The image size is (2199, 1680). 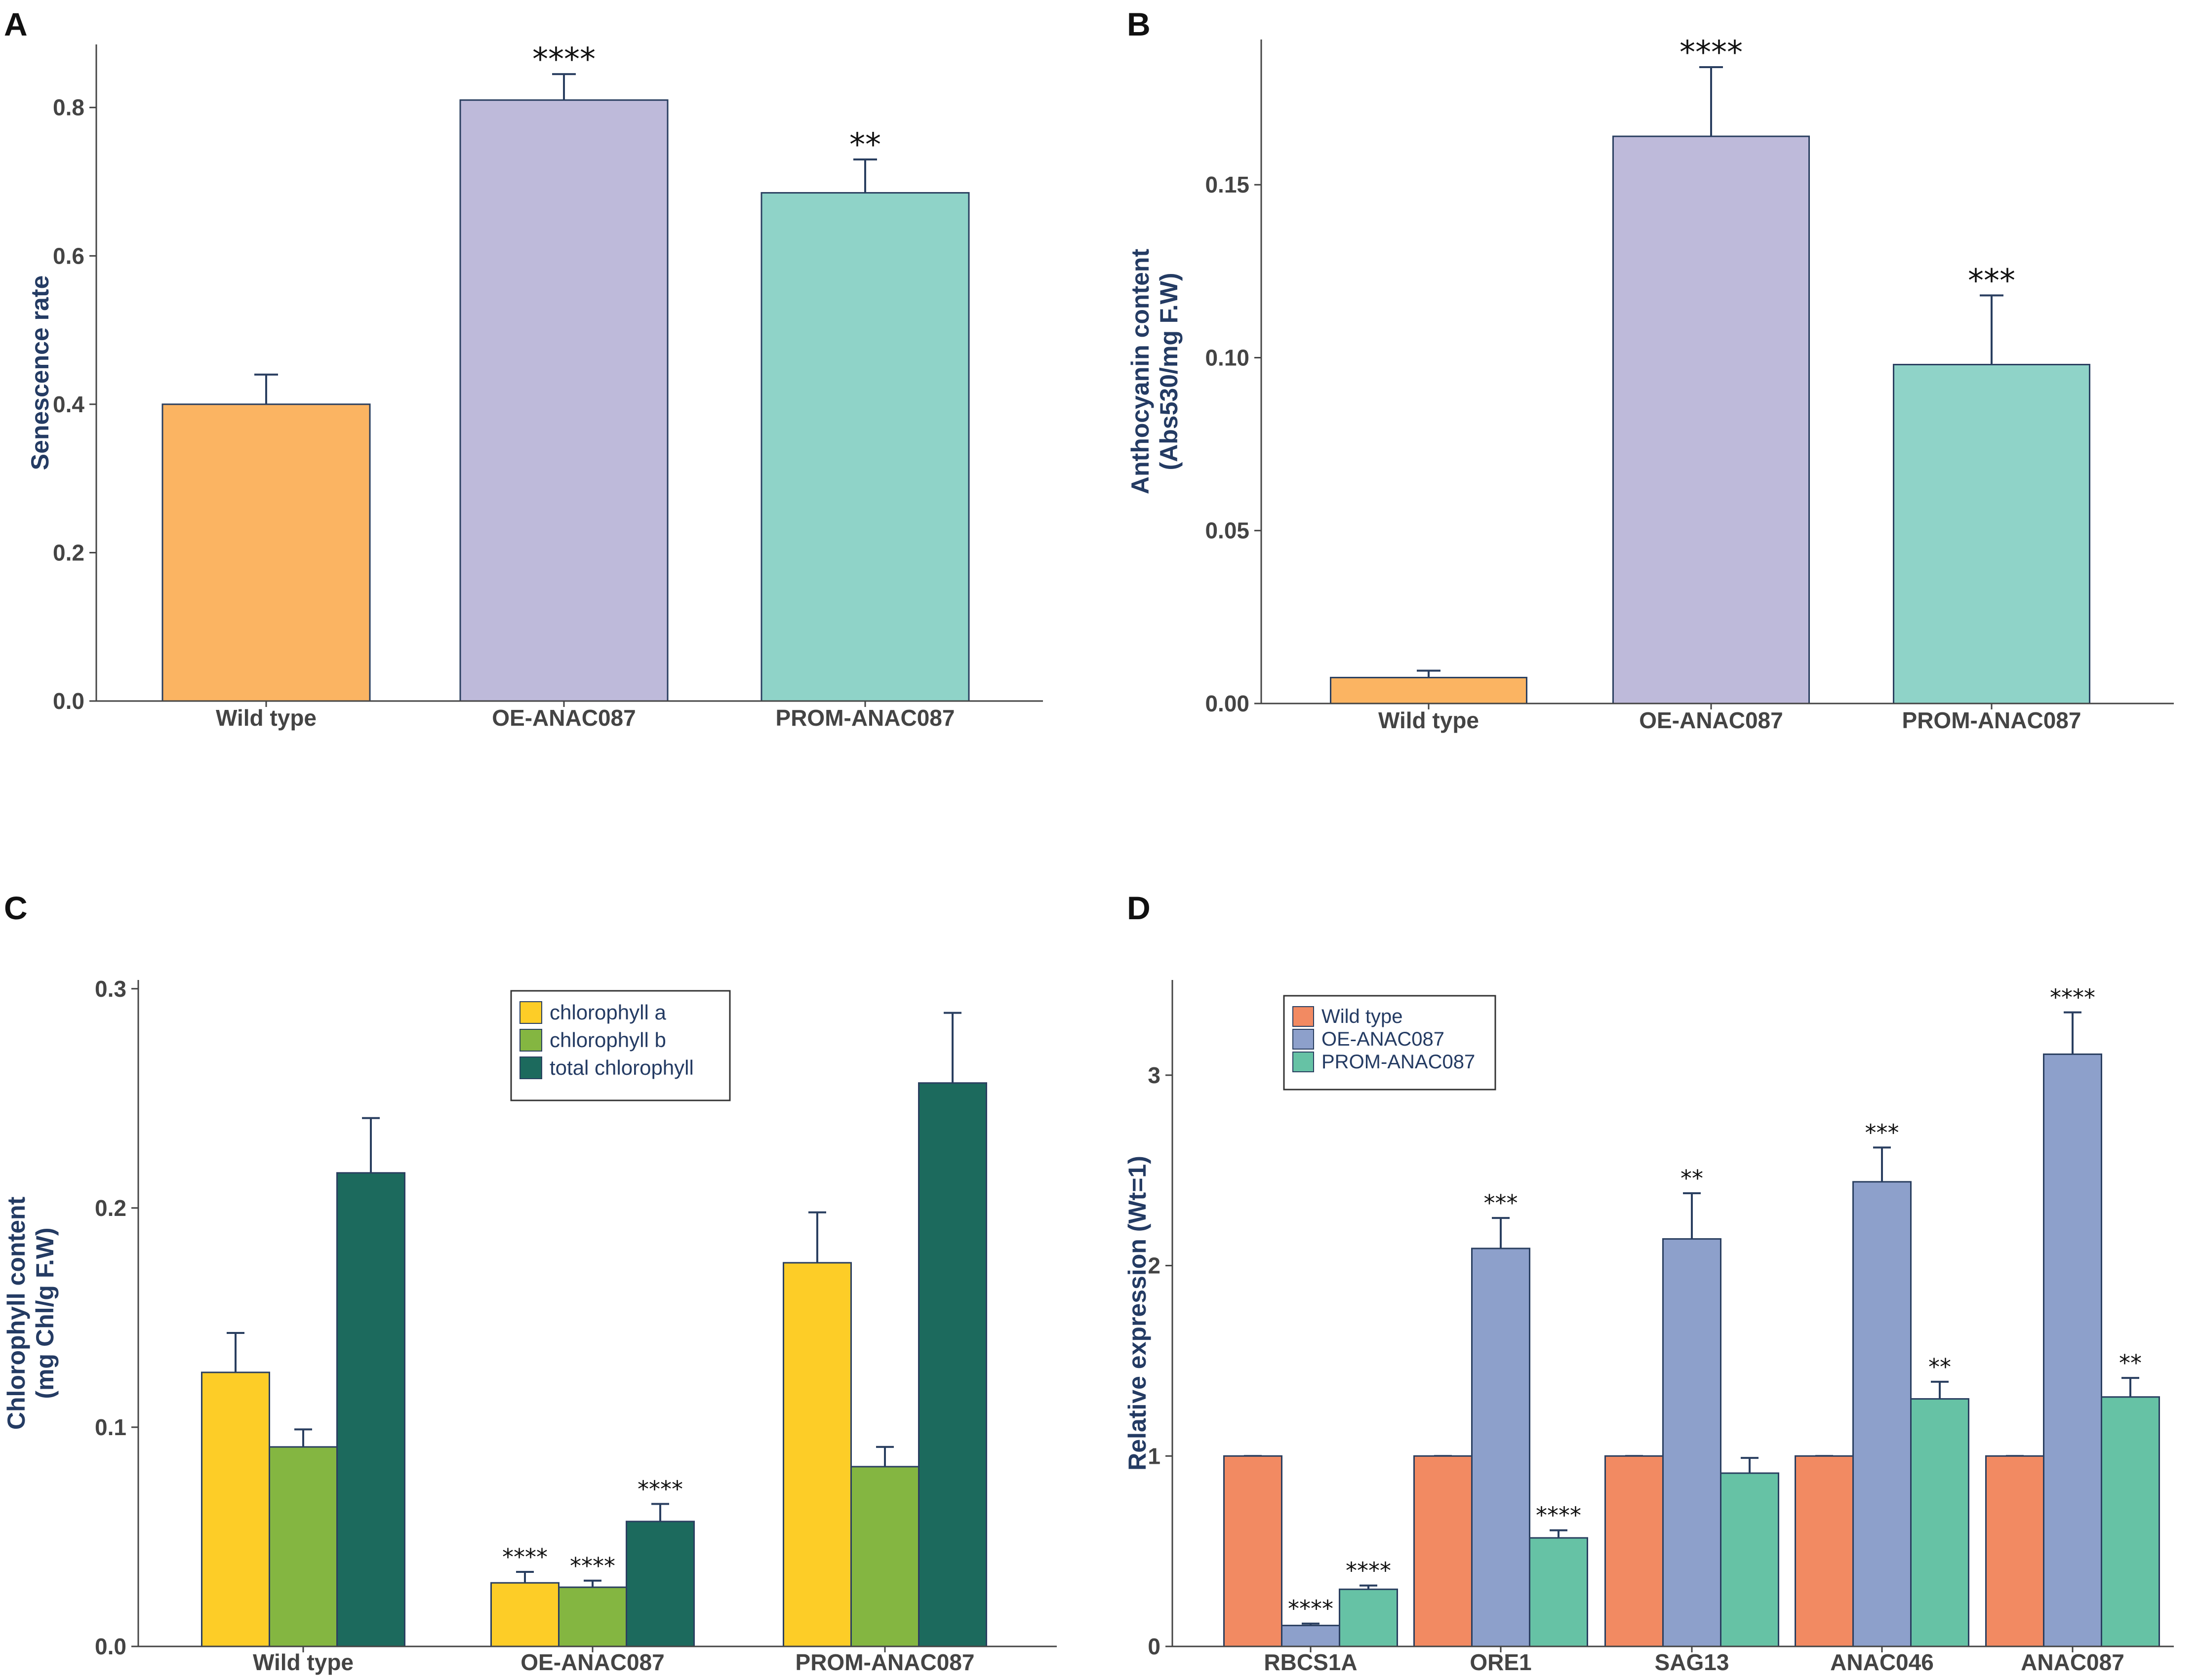 What do you see at coordinates (1139, 908) in the screenshot?
I see `panel-letter-d: D` at bounding box center [1139, 908].